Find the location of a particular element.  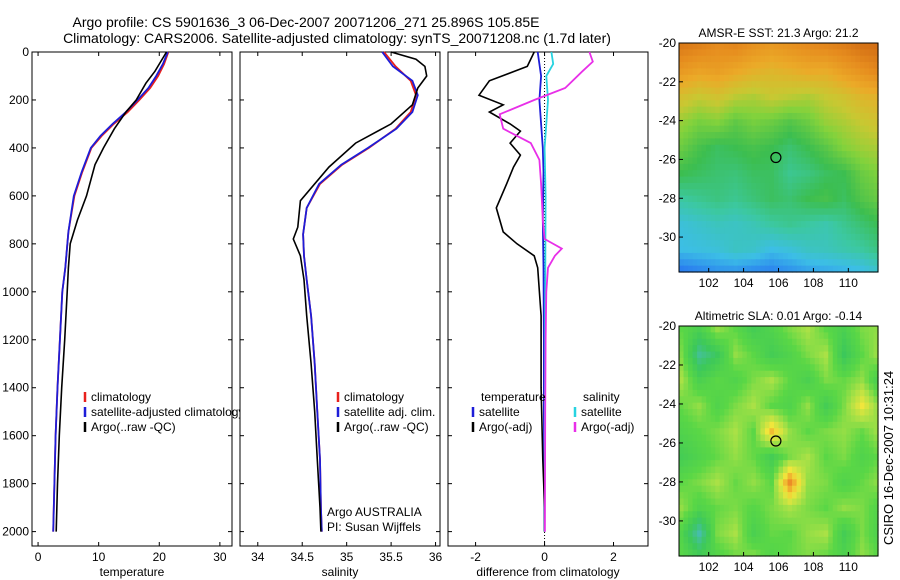

legend-label: Argo(-adj) is located at coordinates (505, 427).